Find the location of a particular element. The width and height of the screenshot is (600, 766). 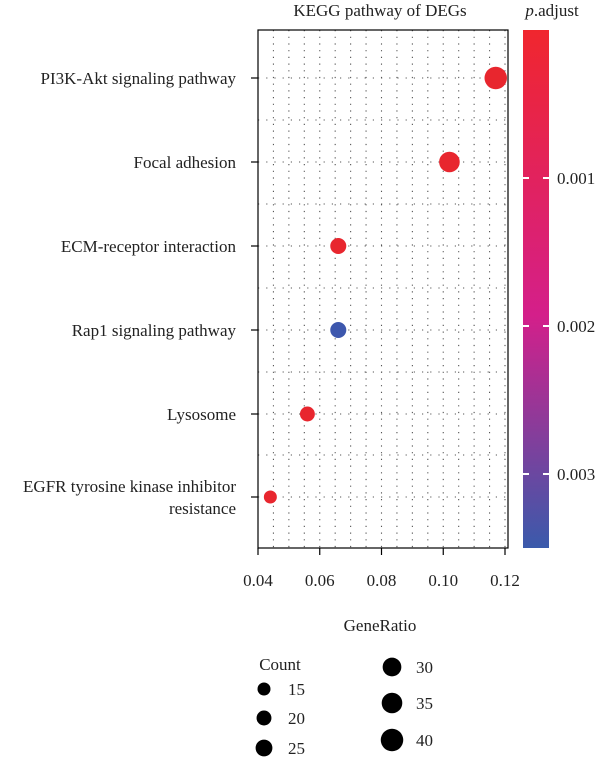

size-legend-title: Count is located at coordinates (280, 664).